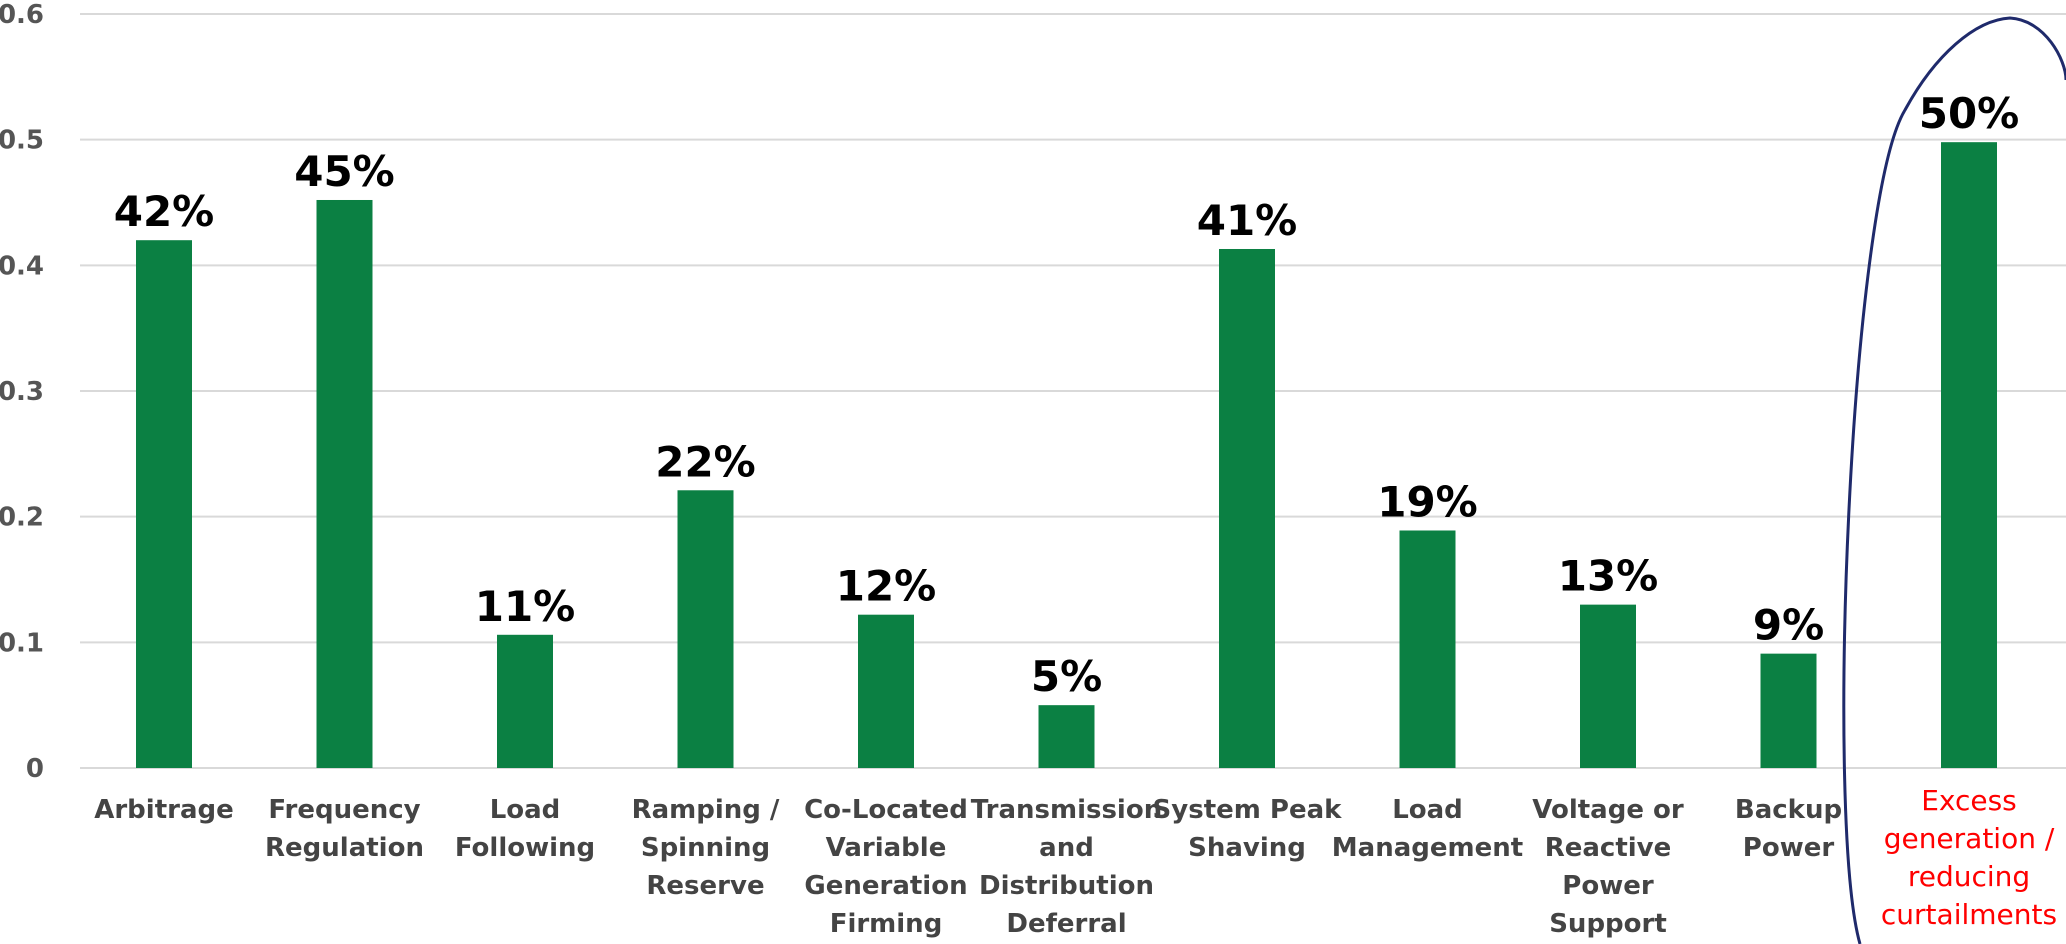 Image resolution: width=2066 pixels, height=944 pixels. I want to click on category-label-line: Ramping /, so click(706, 810).